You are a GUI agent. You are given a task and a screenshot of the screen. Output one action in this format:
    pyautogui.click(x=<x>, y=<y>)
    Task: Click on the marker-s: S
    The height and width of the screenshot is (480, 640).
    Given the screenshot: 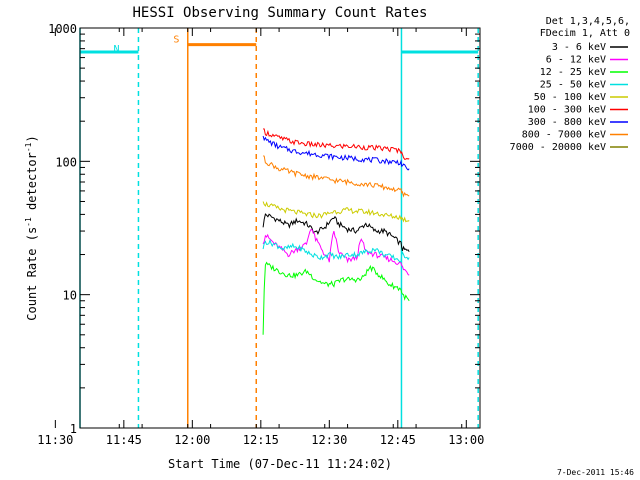 What is the action you would take?
    pyautogui.click(x=176, y=39)
    